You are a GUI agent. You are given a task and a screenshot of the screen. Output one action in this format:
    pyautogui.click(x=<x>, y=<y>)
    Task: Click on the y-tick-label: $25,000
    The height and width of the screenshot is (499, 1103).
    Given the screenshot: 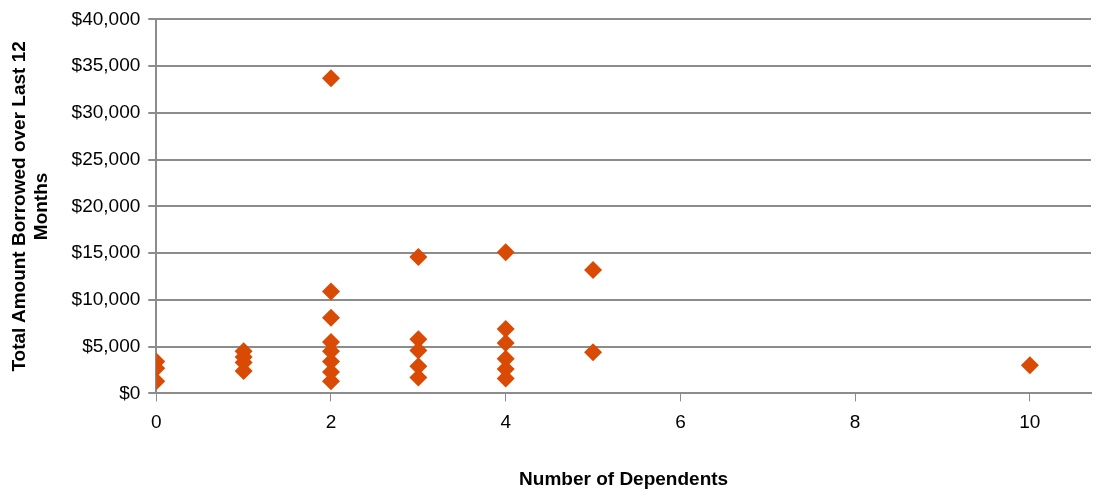 What is the action you would take?
    pyautogui.click(x=106, y=158)
    